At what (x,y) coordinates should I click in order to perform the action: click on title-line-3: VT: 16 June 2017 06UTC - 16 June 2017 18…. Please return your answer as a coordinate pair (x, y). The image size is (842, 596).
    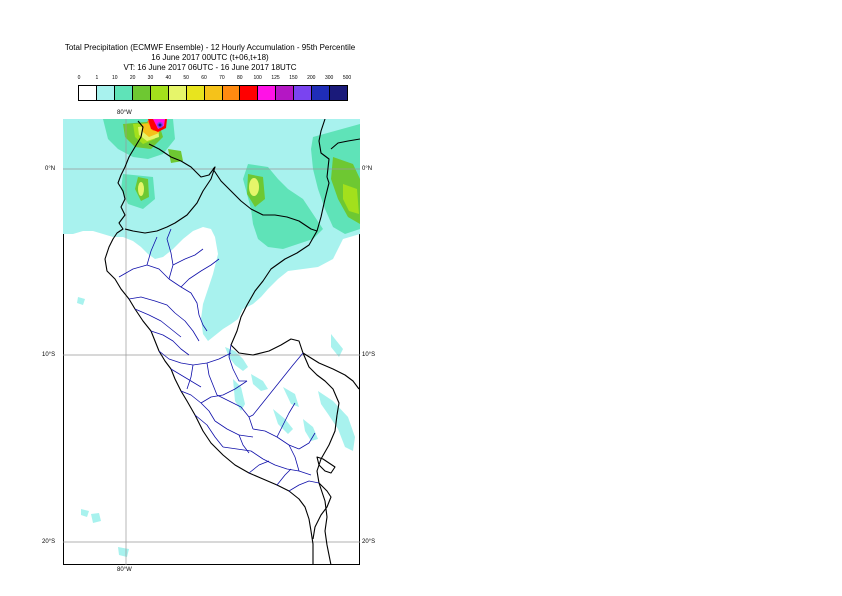
    Looking at the image, I should click on (210, 67).